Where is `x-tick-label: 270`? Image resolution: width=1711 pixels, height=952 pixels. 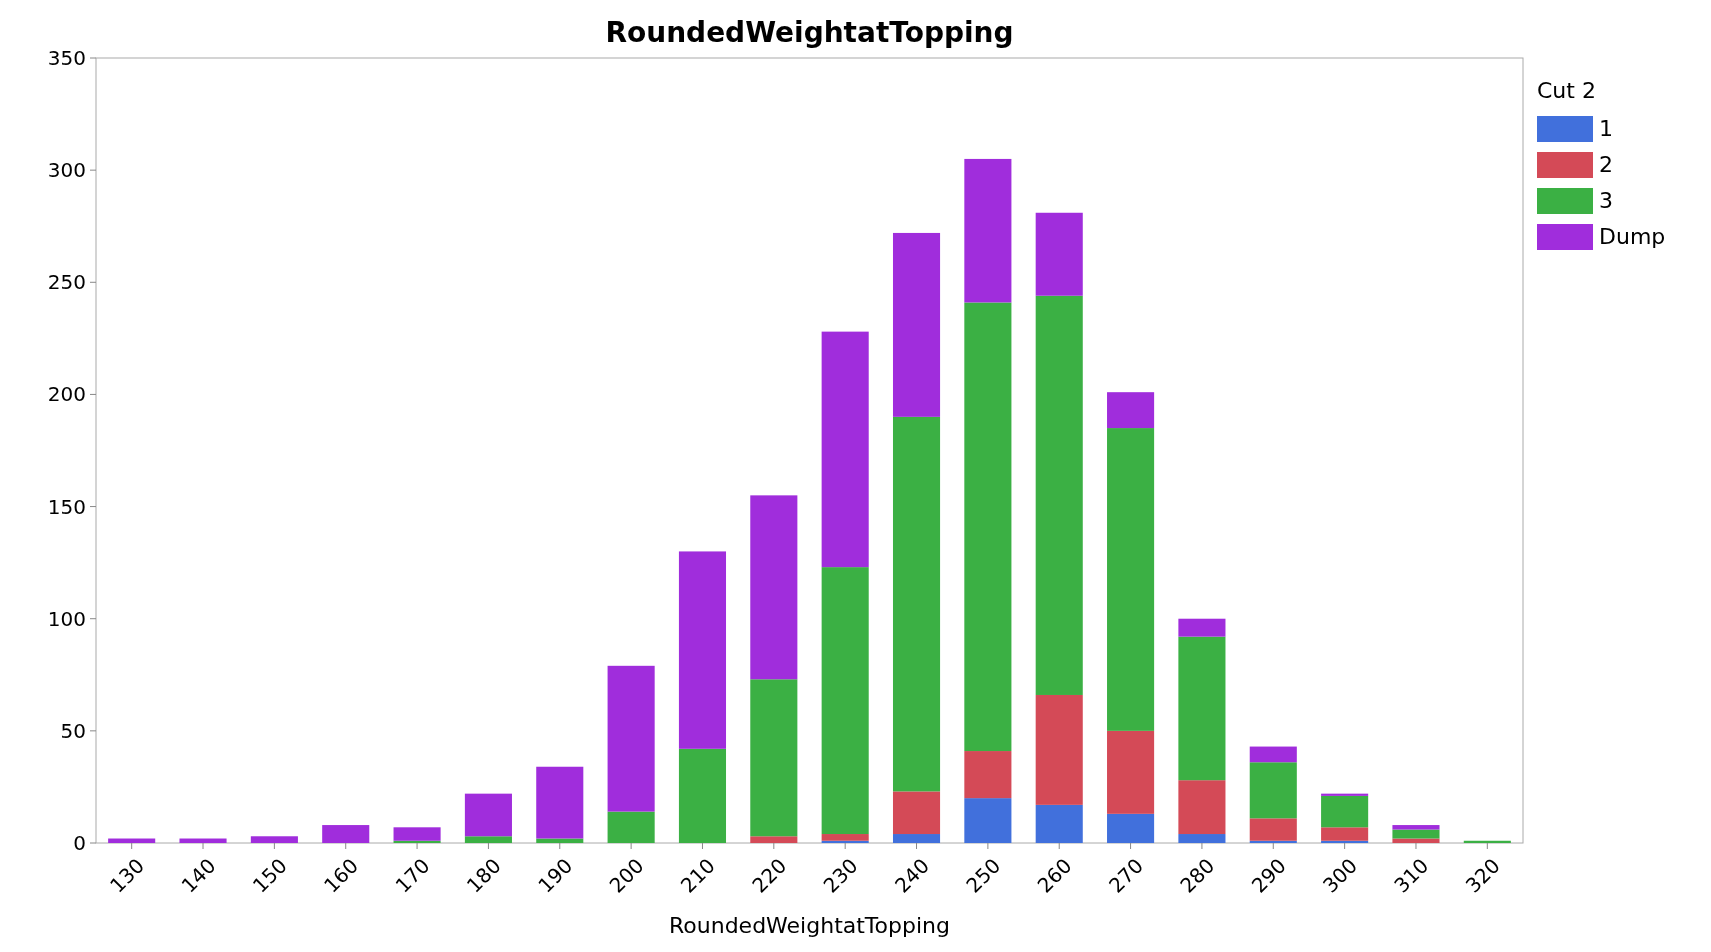
x-tick-label: 270 is located at coordinates (1126, 875).